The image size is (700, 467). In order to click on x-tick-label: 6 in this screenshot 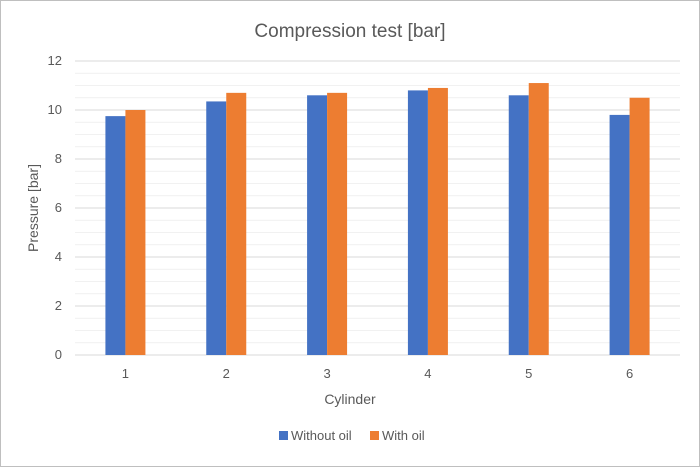, I will do `click(629, 373)`.